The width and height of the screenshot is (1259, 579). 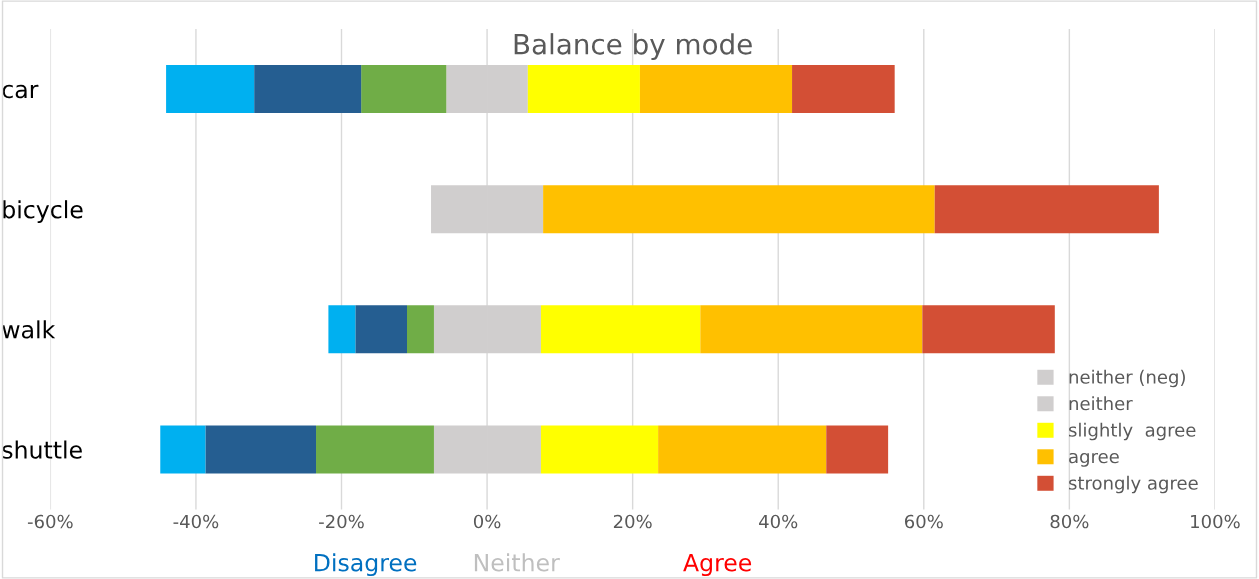 I want to click on text: Neither, so click(x=517, y=562).